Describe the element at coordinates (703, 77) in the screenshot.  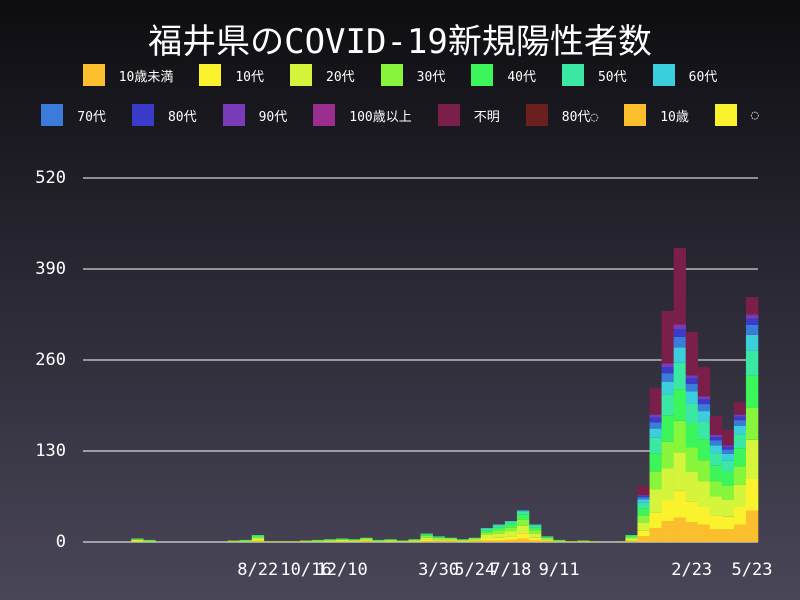
I see `legend-label: 60代` at that location.